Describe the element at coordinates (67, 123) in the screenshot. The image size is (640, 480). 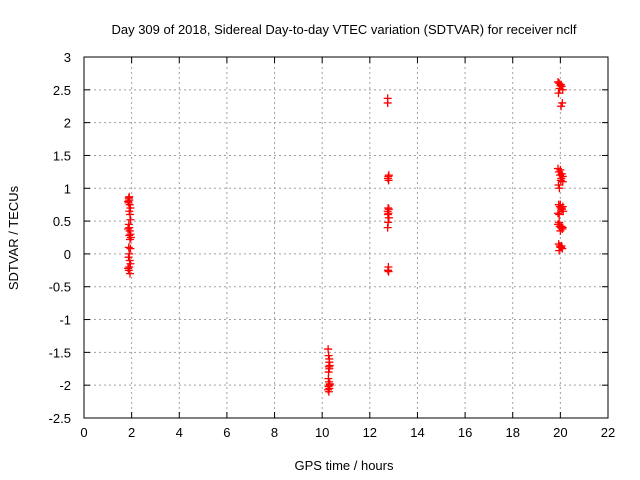
I see `y-tick-label: 2` at that location.